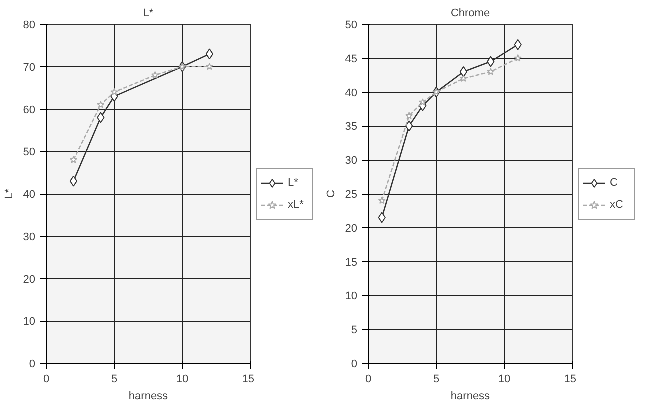  Describe the element at coordinates (331, 194) in the screenshot. I see `y-axis-title: C` at that location.